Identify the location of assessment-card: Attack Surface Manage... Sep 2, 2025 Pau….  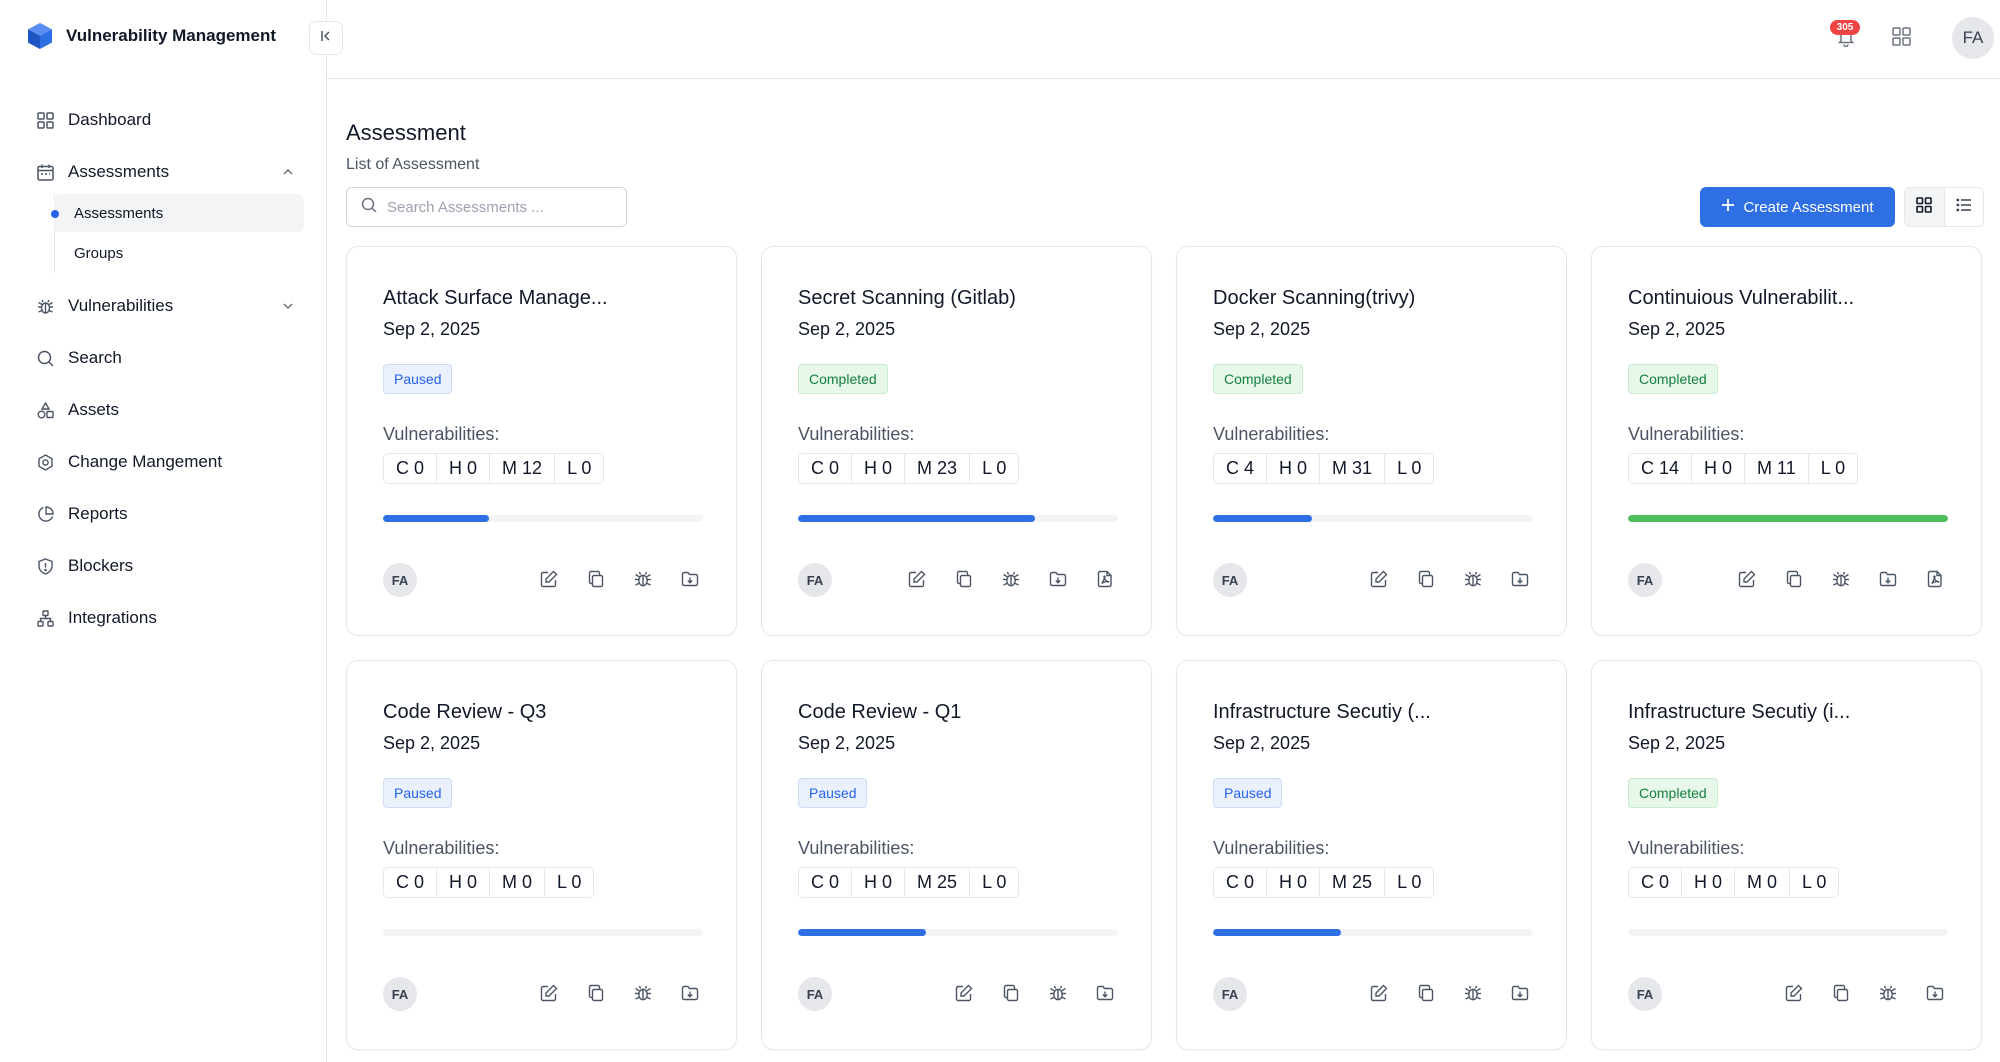
(541, 441).